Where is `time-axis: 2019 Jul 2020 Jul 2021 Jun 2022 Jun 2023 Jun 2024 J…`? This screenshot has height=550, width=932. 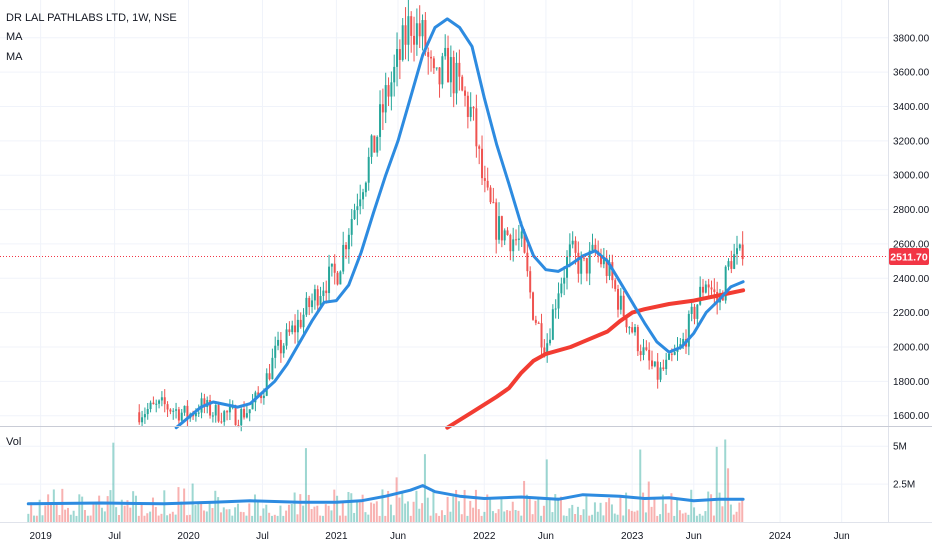 time-axis: 2019 Jul 2020 Jul 2021 Jun 2022 Jun 2023 Jun 2024 J… is located at coordinates (440, 536).